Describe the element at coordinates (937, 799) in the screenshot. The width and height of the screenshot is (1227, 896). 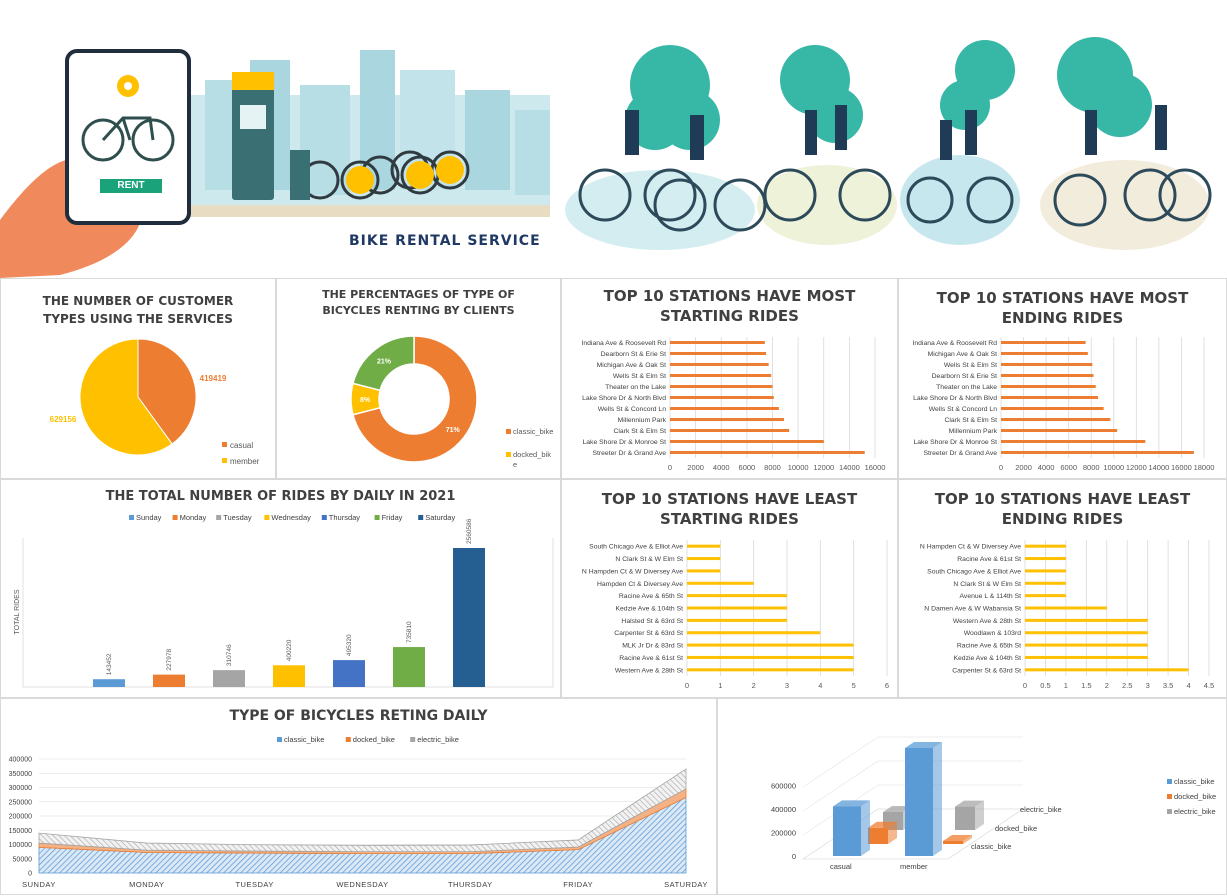
I see `bar3d-classic_bike-member-side` at that location.